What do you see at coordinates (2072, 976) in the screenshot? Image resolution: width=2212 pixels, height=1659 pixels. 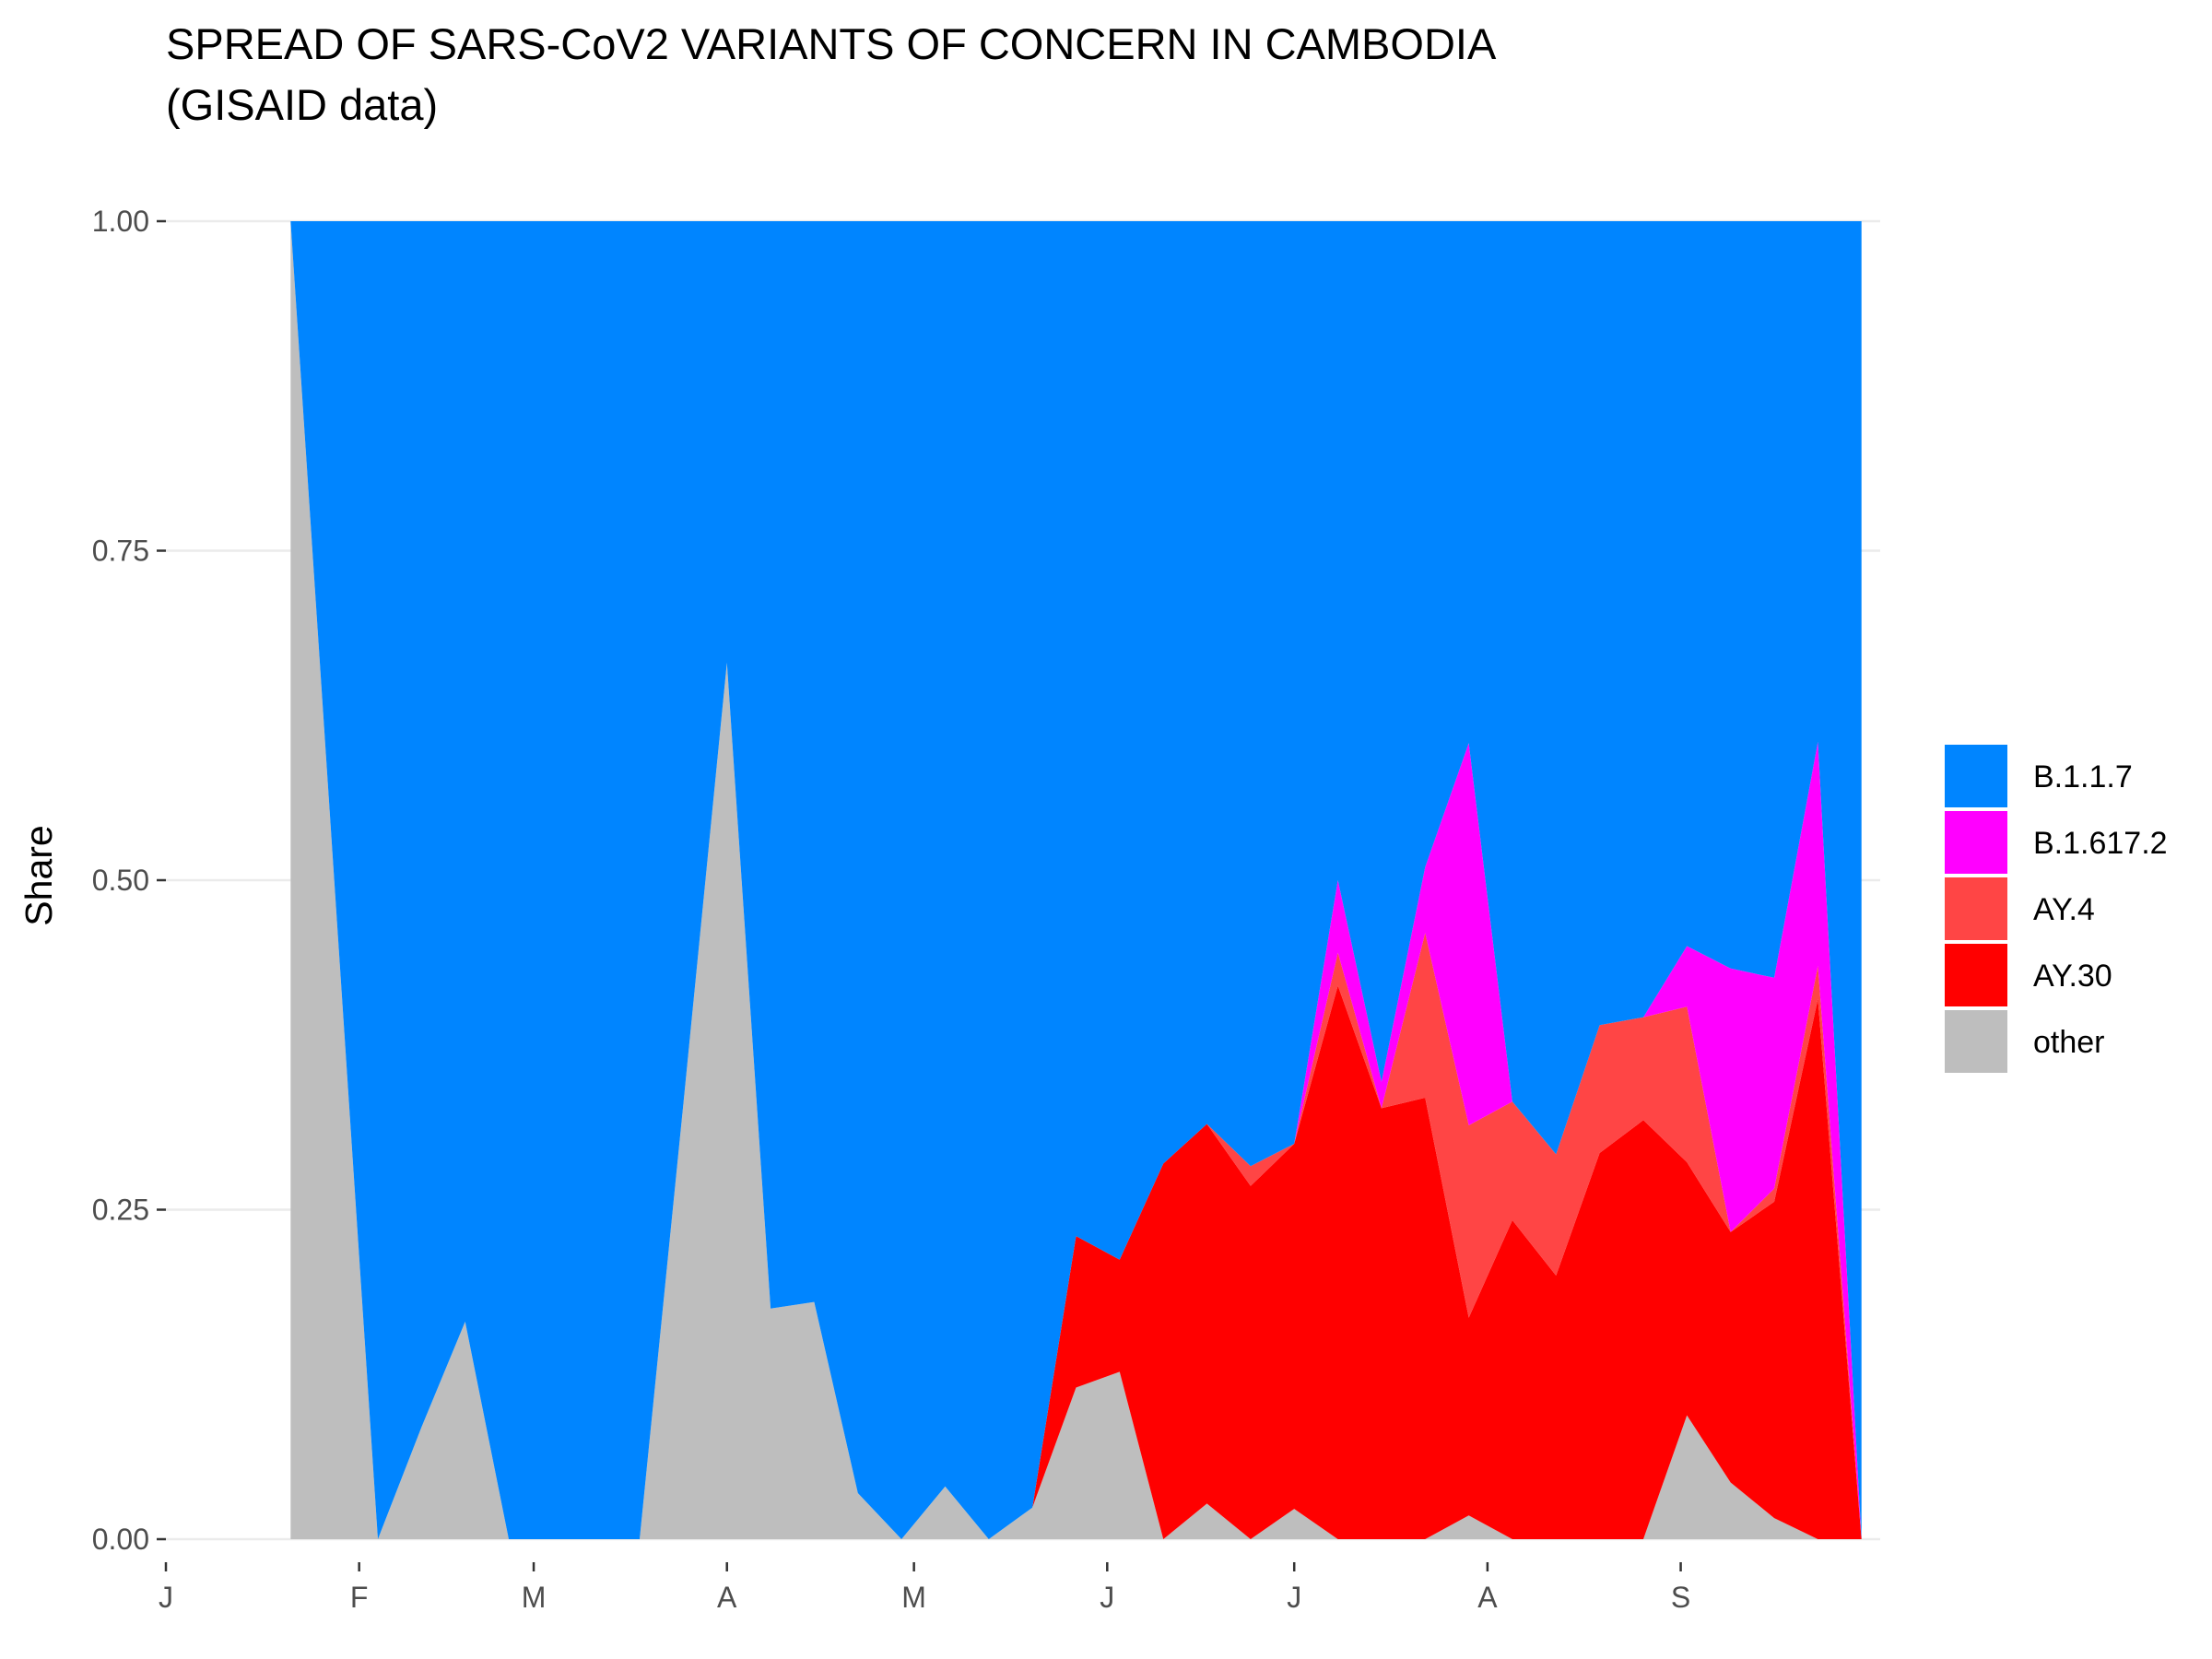 I see `legend-label-ay-30: AY.30` at bounding box center [2072, 976].